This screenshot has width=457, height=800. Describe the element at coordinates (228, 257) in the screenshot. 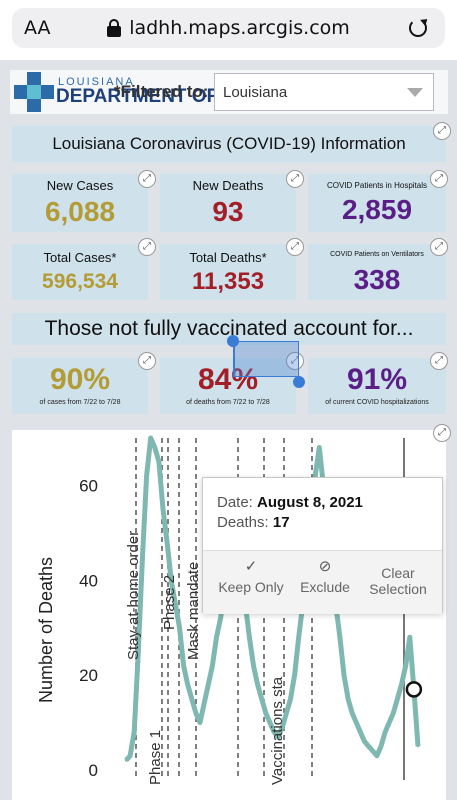

I see `stat-label: Total Deaths*` at that location.